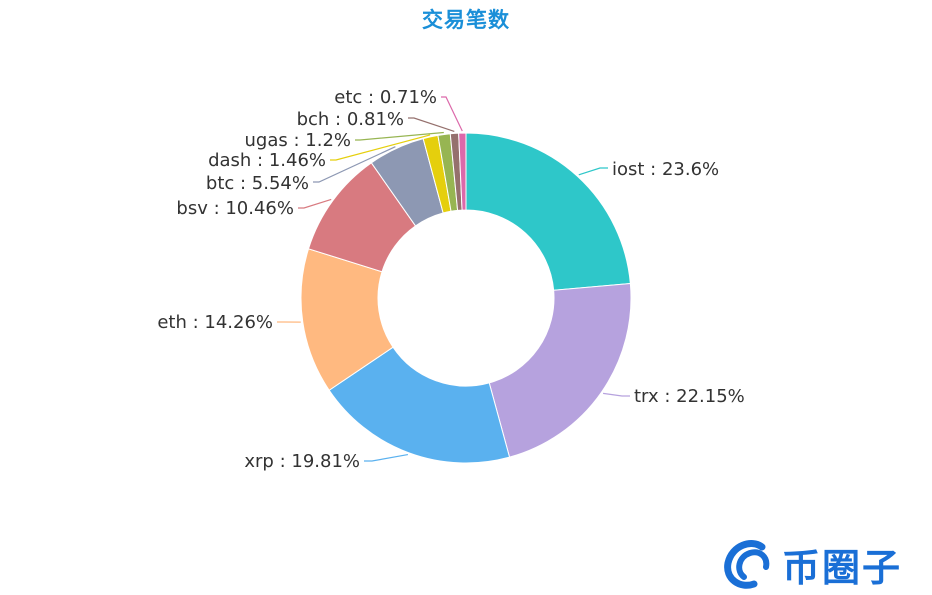 The height and width of the screenshot is (595, 932). Describe the element at coordinates (616, 394) in the screenshot. I see `leader-line-trx` at that location.